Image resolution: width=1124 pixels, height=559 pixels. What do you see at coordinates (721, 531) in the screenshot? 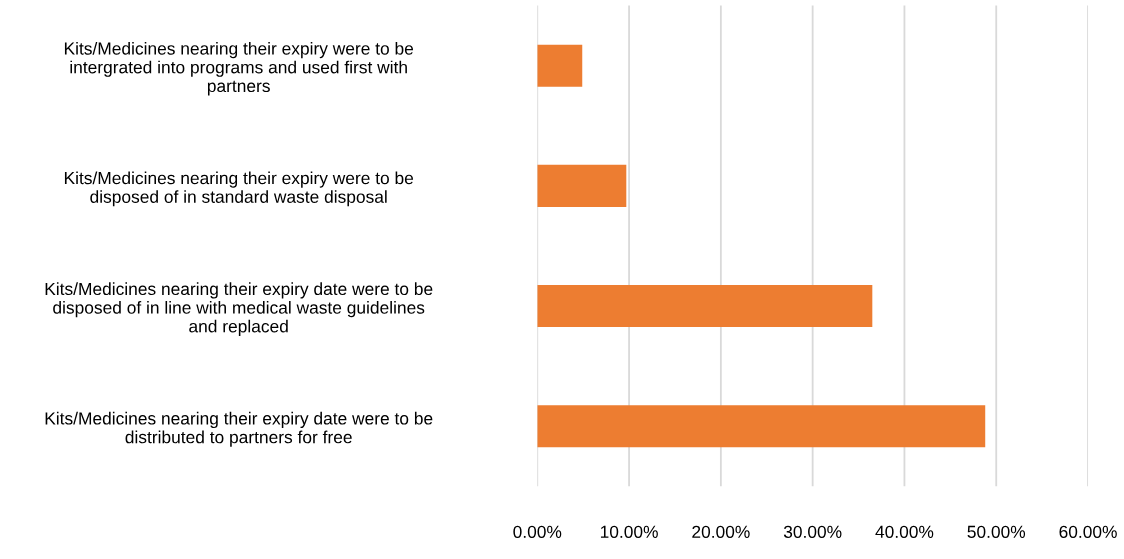
I see `x-tick-label: 20.00%` at bounding box center [721, 531].